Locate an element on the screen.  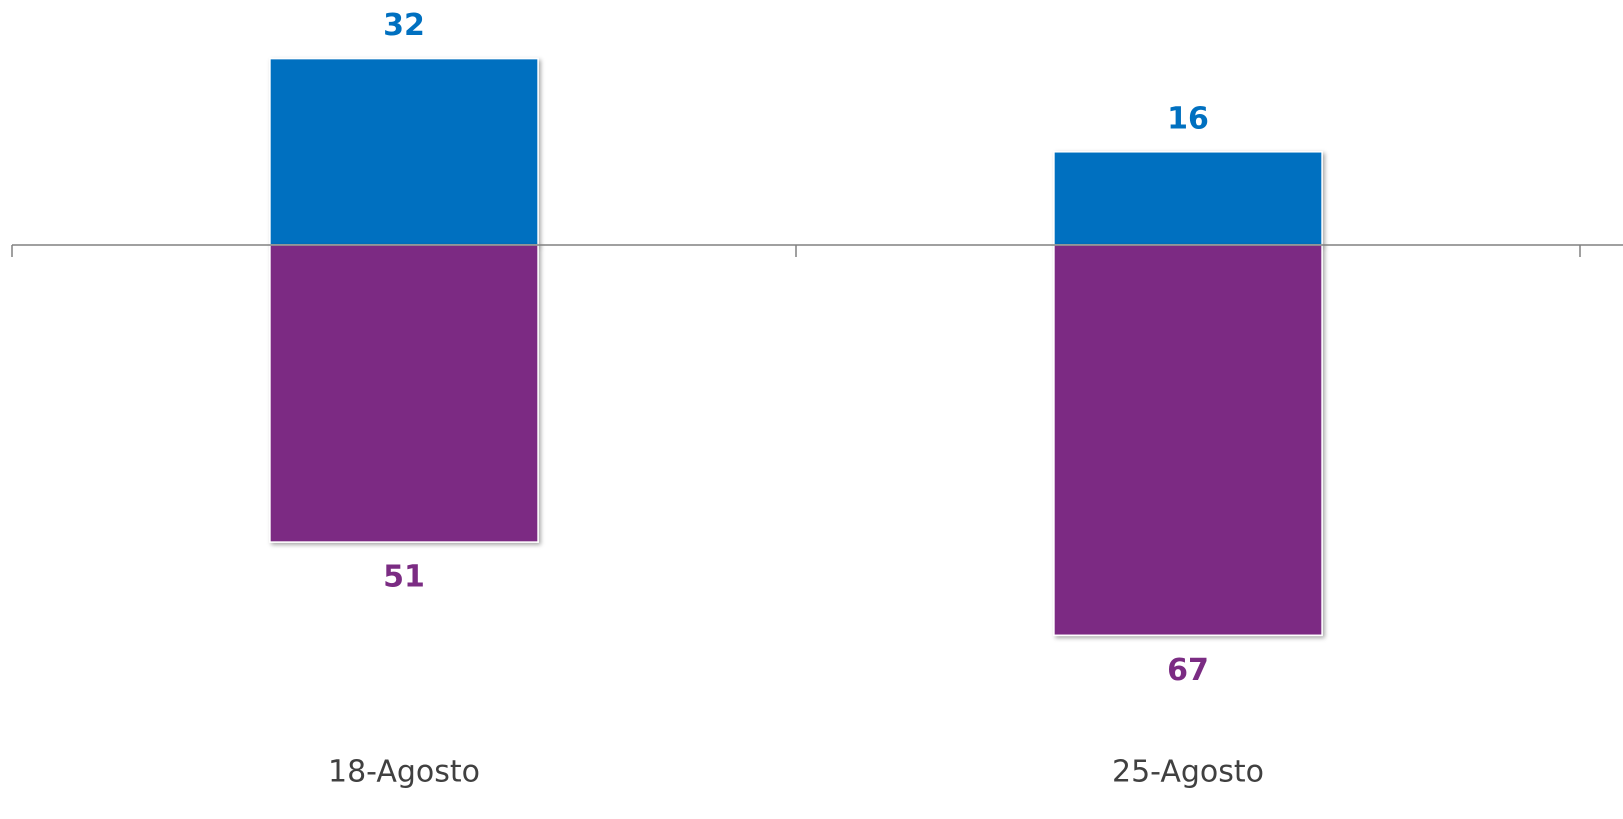
x-tick-label: 25-Agosto is located at coordinates (1188, 772).